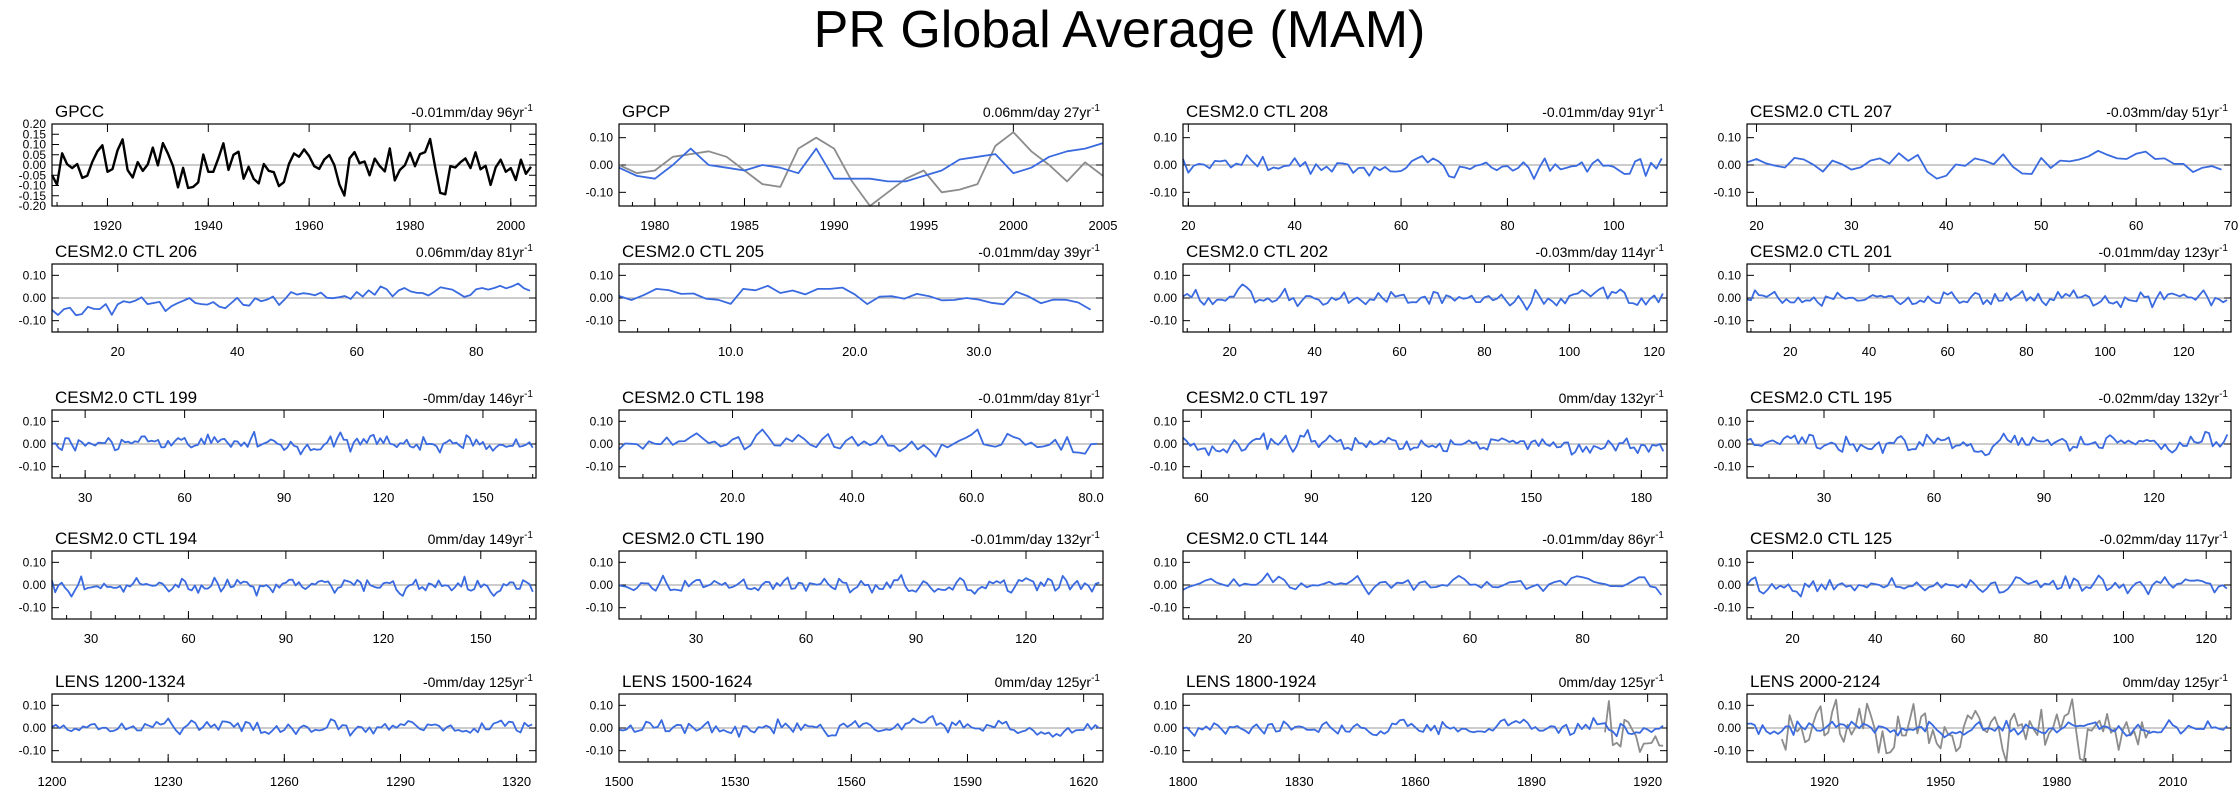  I want to click on x-tick-label: 1260, so click(284, 781).